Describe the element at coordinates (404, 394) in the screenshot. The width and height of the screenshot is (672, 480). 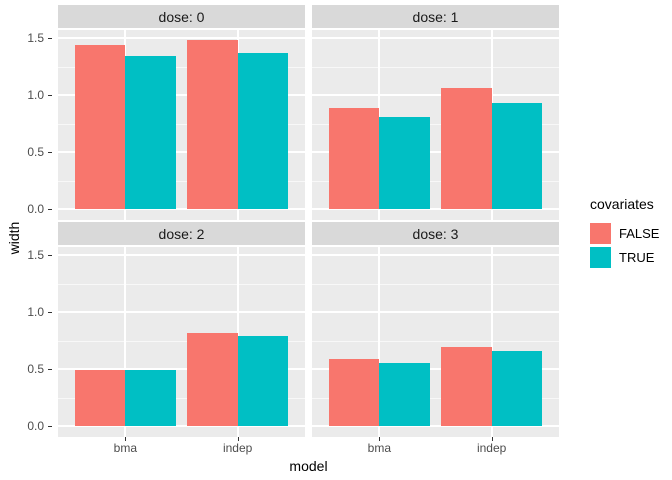
I see `bar-dose3-bma-true` at that location.